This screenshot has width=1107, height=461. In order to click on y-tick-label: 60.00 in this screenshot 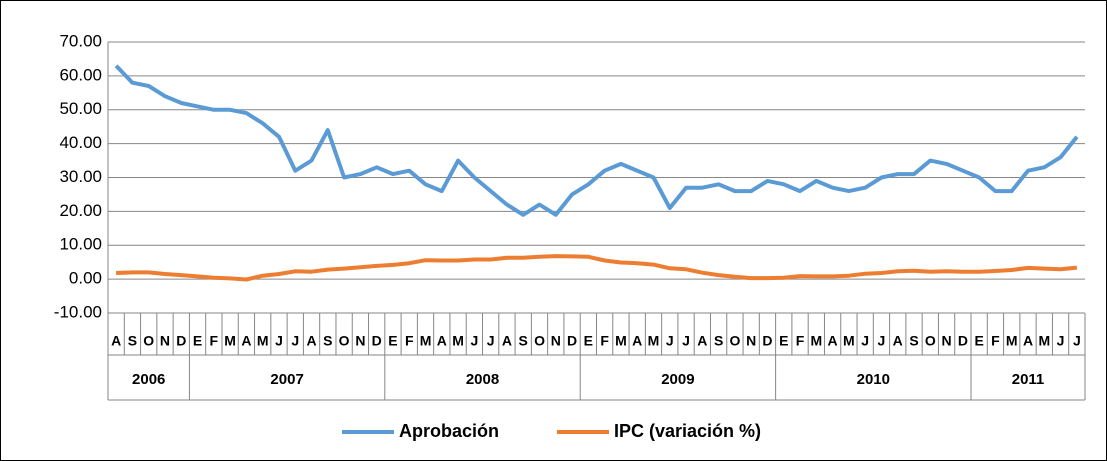, I will do `click(80, 74)`.